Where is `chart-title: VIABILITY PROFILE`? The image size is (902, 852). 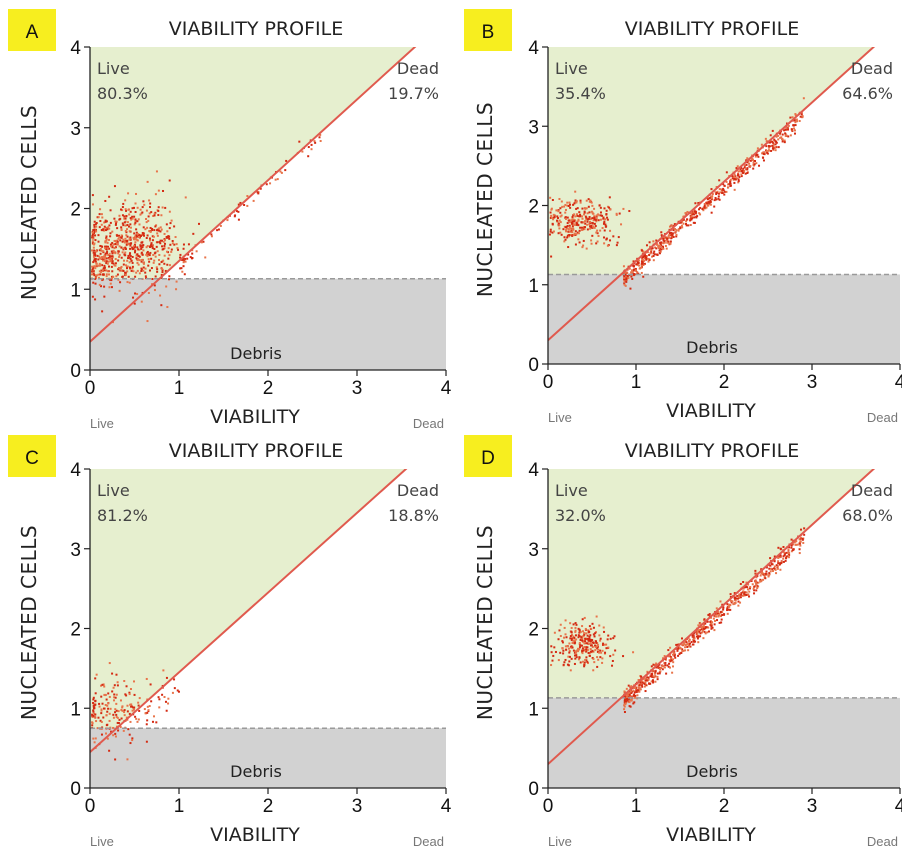
chart-title: VIABILITY PROFILE is located at coordinates (712, 29).